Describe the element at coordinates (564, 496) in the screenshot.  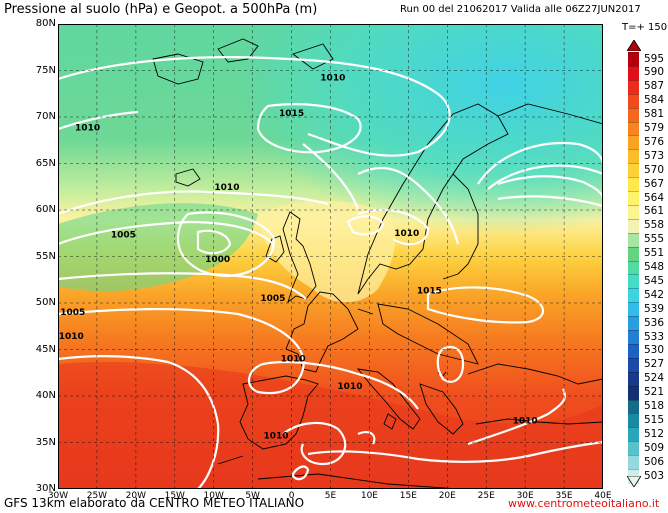
I see `lon-label: 35E` at that location.